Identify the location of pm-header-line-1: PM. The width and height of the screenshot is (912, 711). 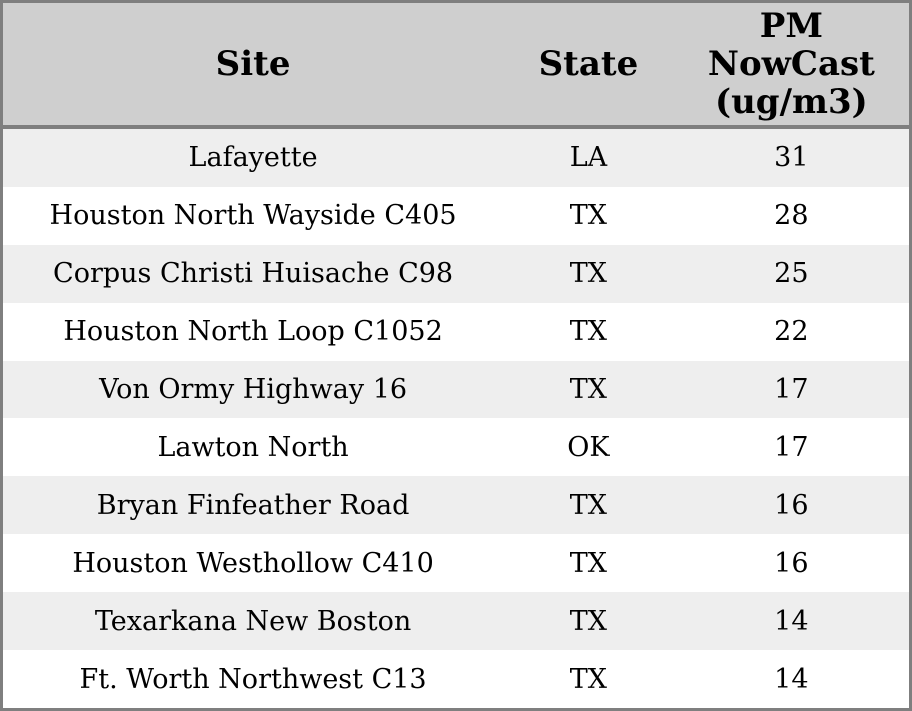
(791, 26).